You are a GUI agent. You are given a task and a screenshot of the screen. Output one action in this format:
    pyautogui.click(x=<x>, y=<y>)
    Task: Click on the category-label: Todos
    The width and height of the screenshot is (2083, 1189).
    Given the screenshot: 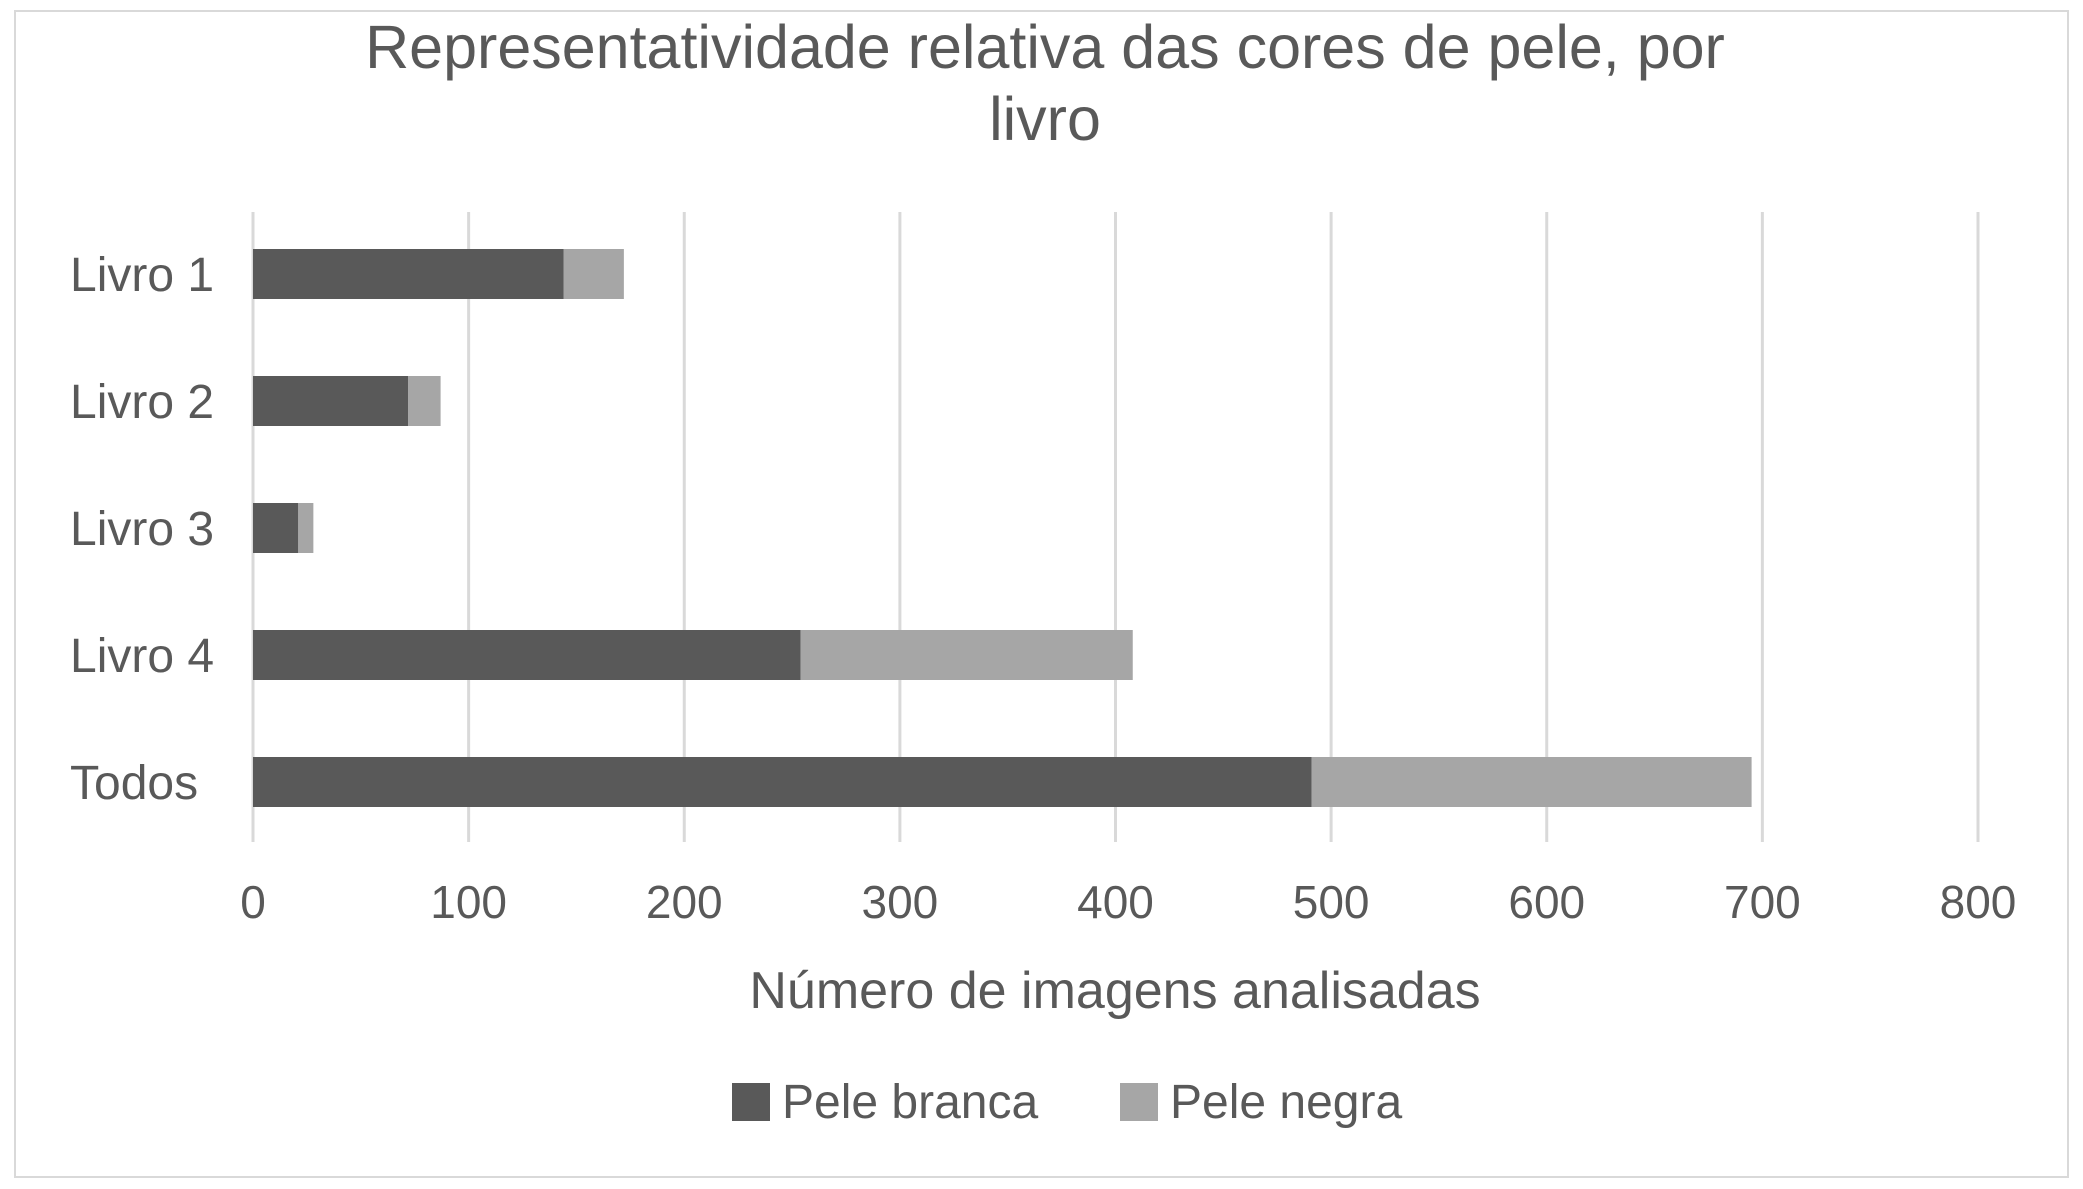 What is the action you would take?
    pyautogui.click(x=134, y=783)
    